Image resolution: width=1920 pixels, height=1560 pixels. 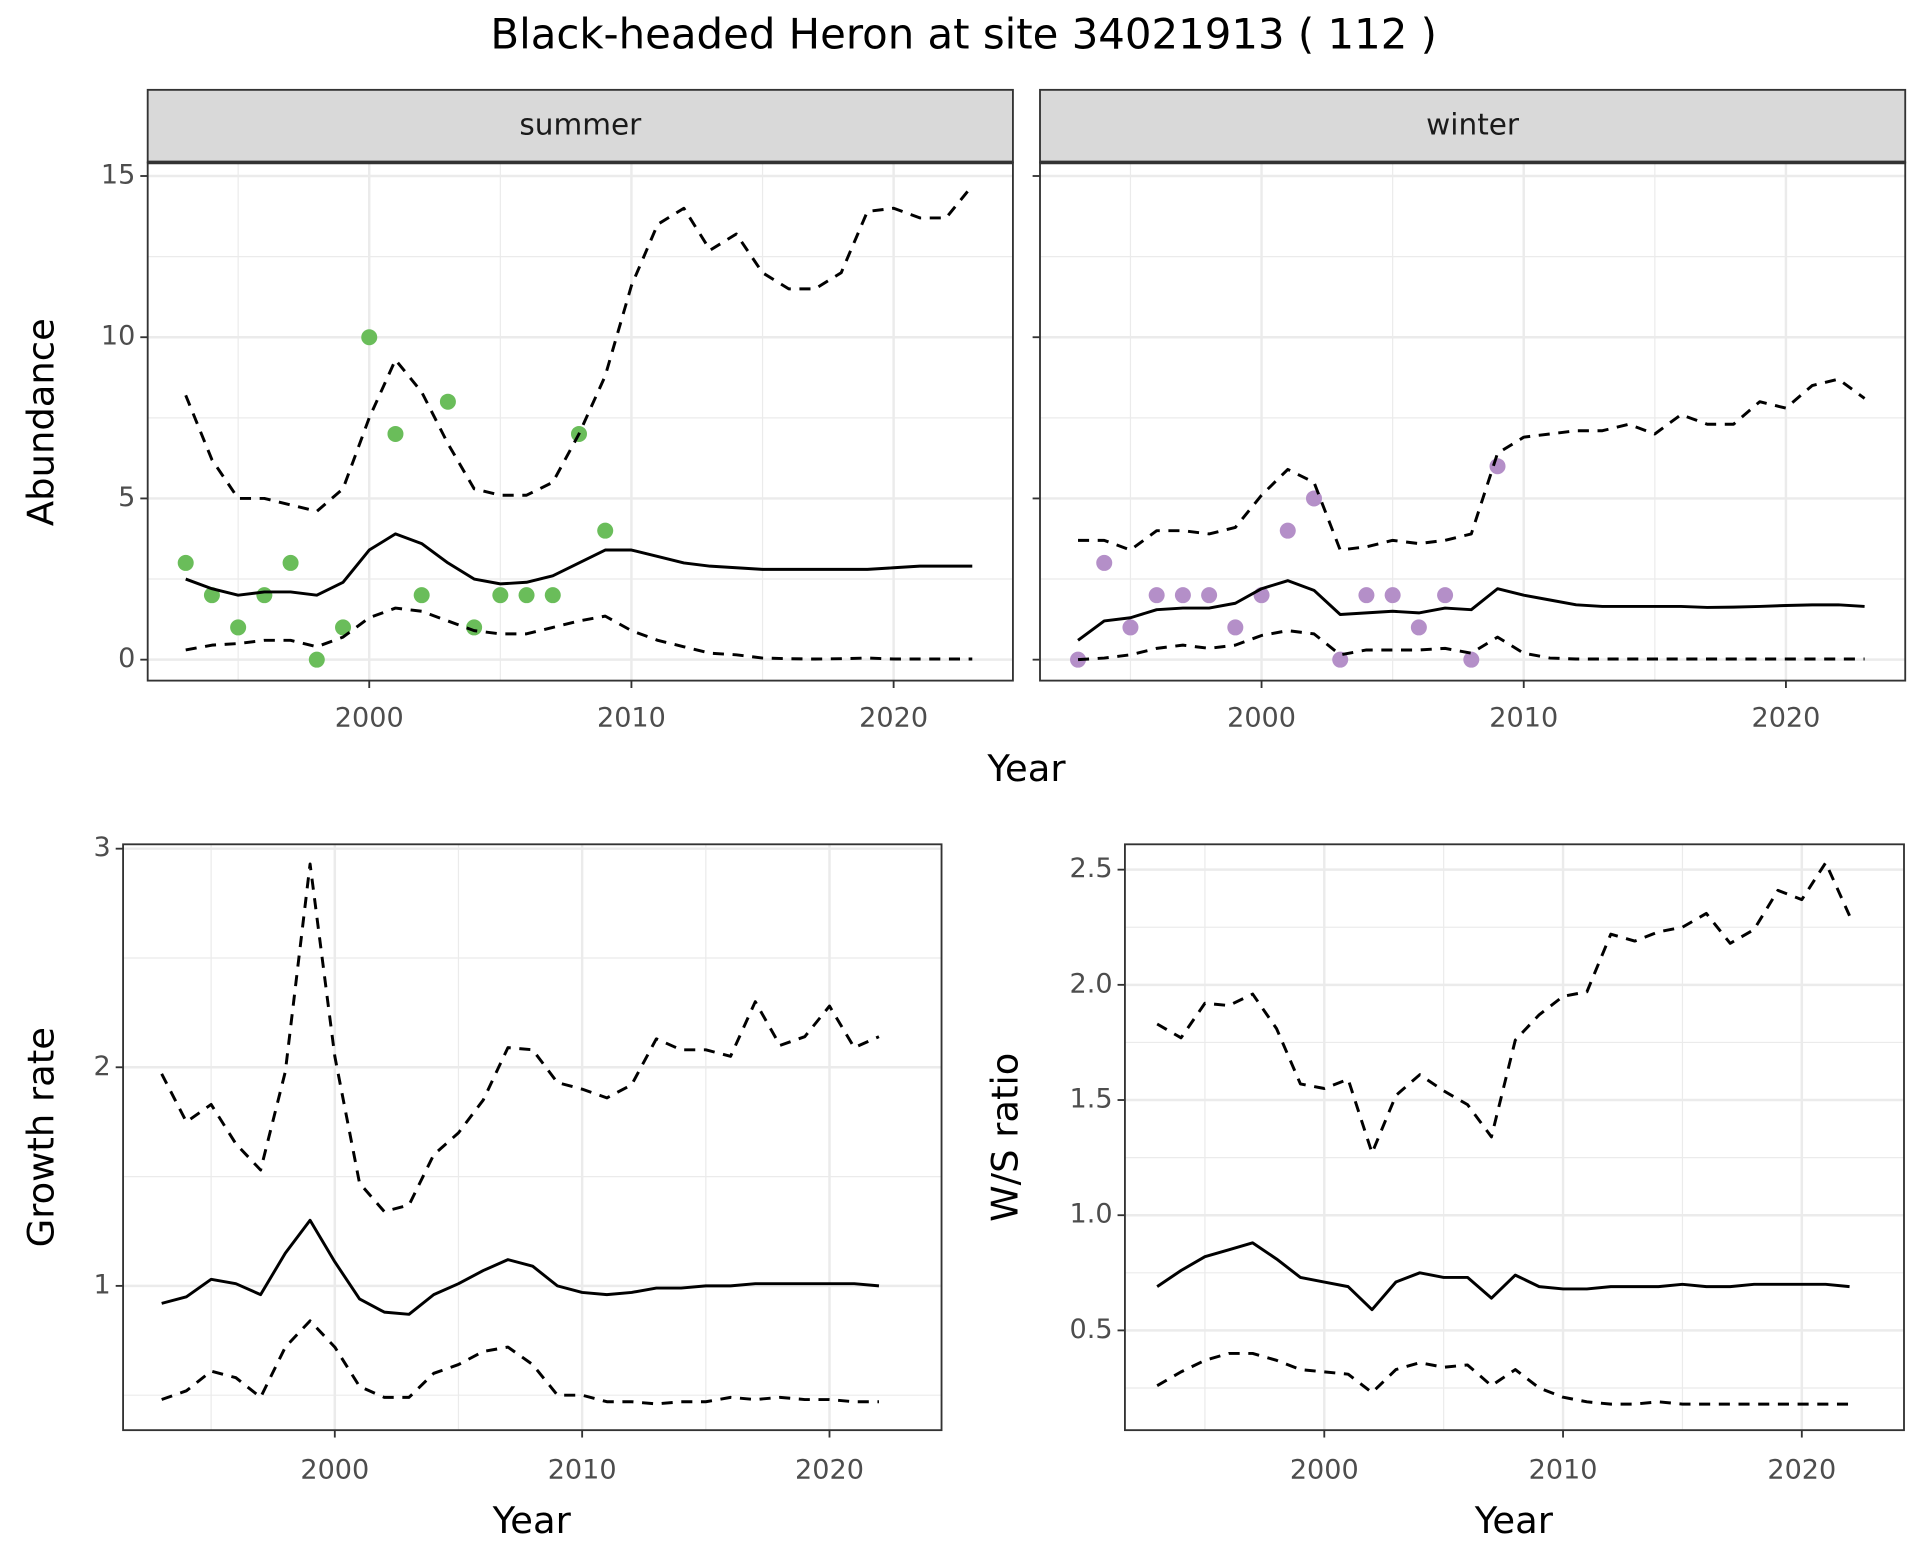 What do you see at coordinates (102, 847) in the screenshot?
I see `y-tick-label: 3` at bounding box center [102, 847].